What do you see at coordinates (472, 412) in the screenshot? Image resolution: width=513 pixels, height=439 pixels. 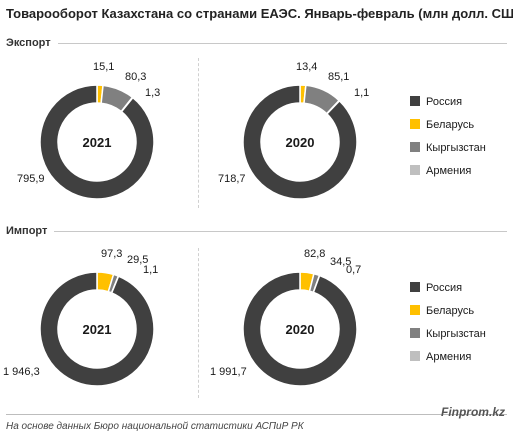 I see `brand-logo-text: Finprom.kz` at bounding box center [472, 412].